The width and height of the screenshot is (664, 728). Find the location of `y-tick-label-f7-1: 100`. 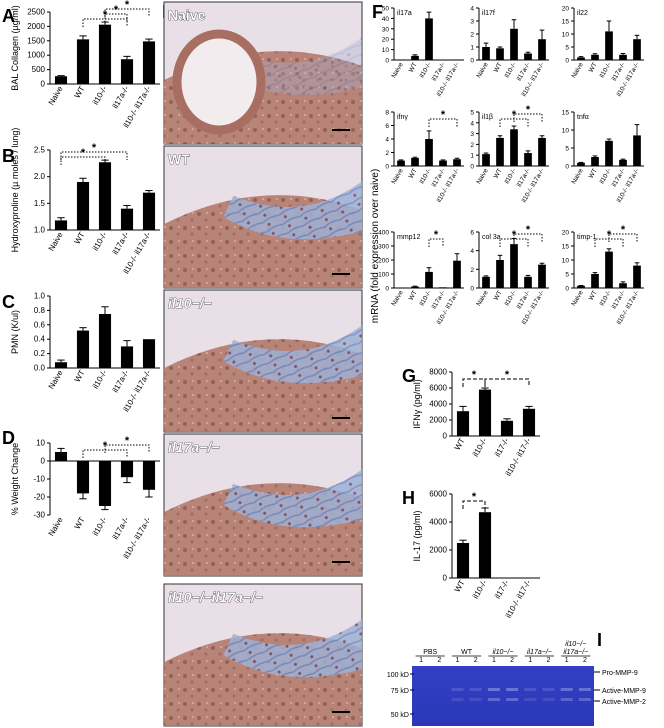

y-tick-label-f7-1: 100 is located at coordinates (383, 275).